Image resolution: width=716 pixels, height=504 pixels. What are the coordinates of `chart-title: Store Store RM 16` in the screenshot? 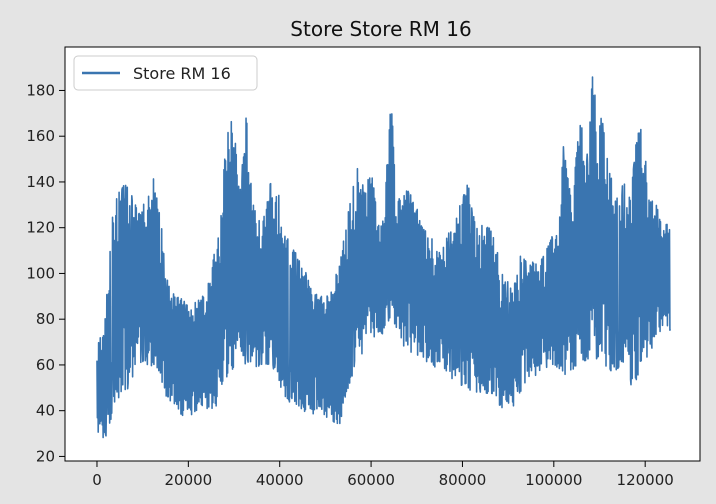 It's located at (380, 29).